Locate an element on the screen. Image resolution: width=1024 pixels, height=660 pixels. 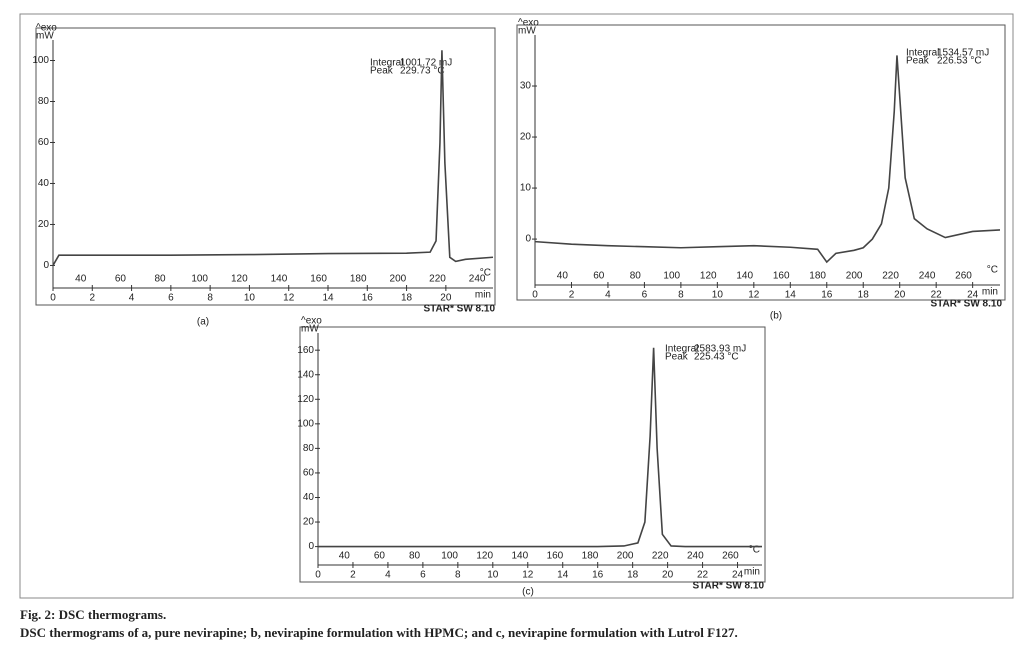
caption-title: Fig. 2: DSC thermograms. is located at coordinates (93, 614).